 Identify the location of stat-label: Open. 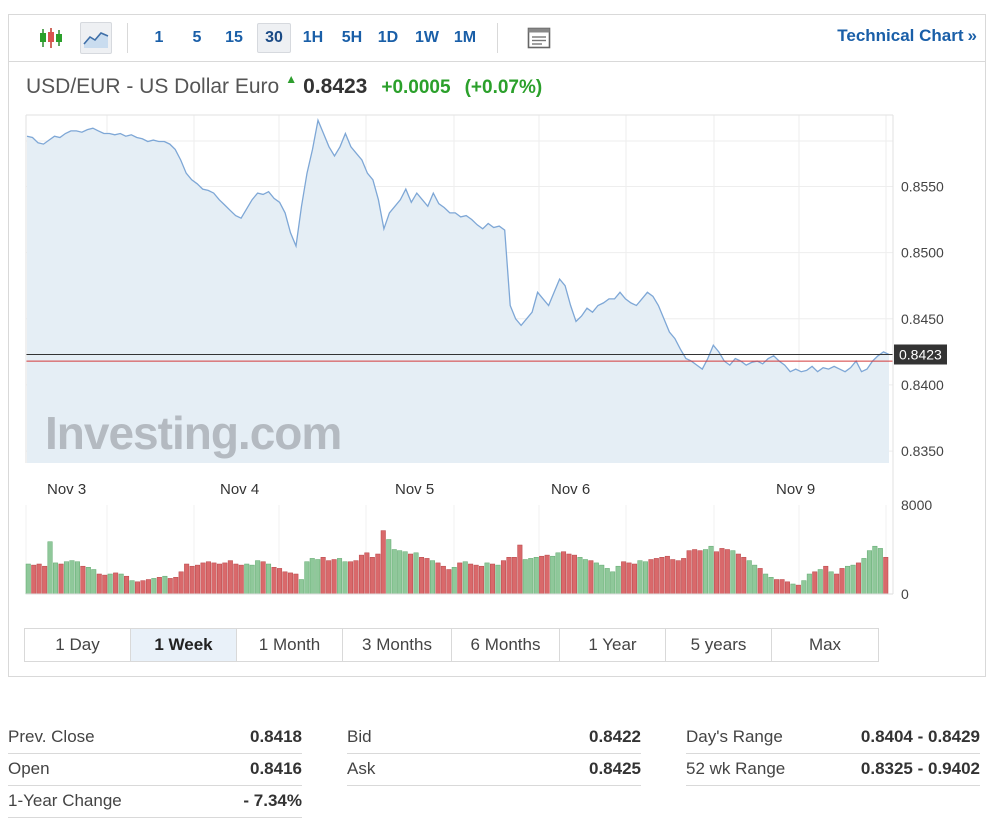
(29, 768).